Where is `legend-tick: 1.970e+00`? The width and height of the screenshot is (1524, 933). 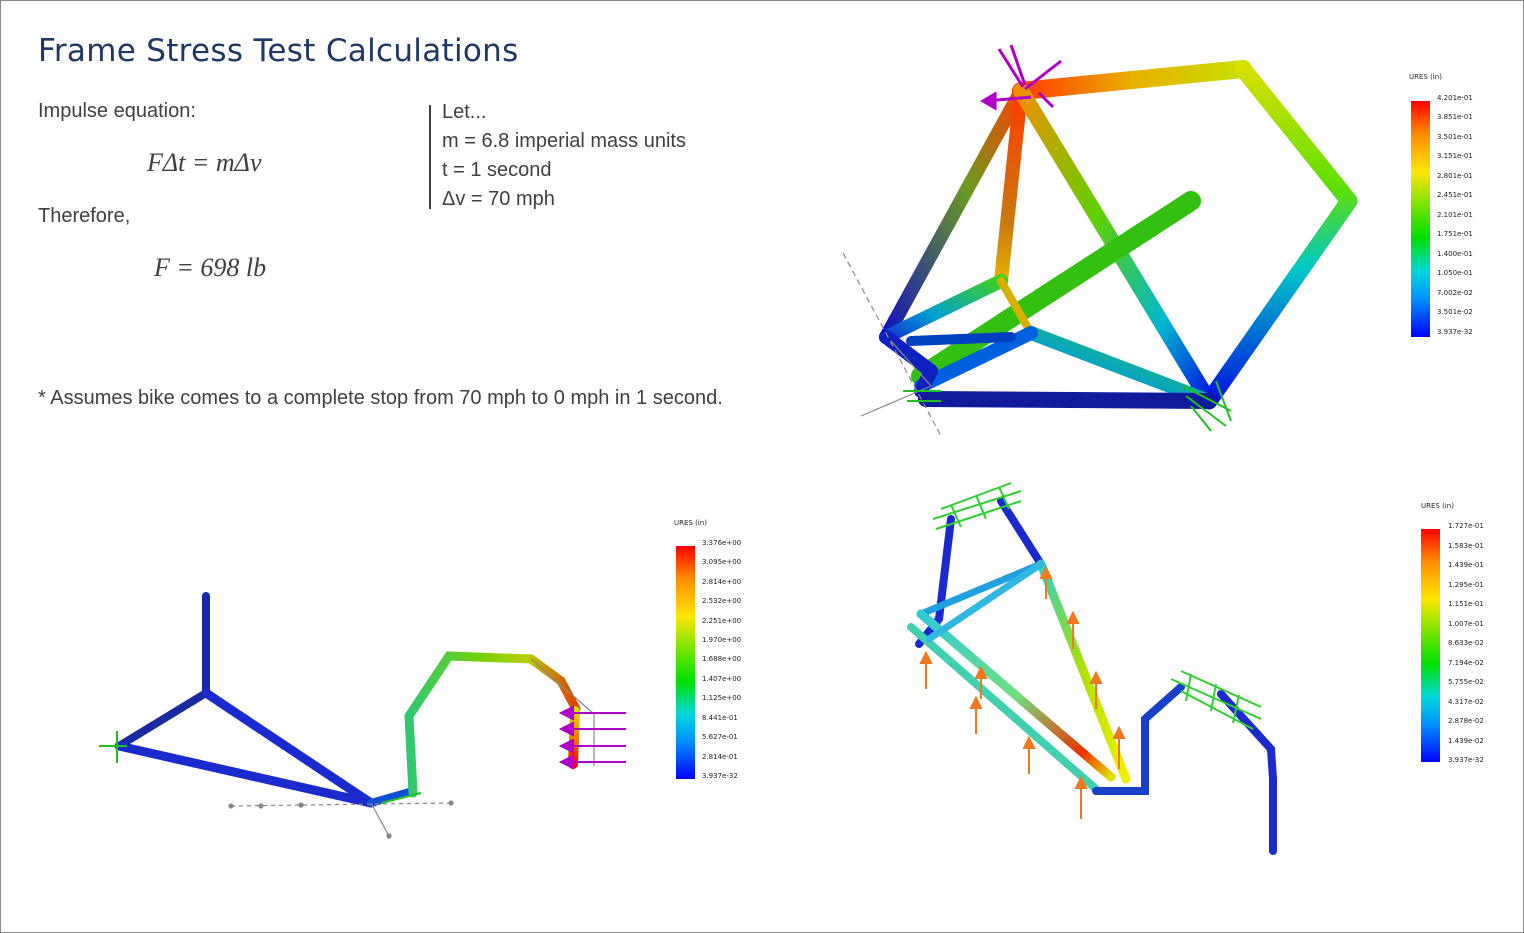
legend-tick: 1.970e+00 is located at coordinates (722, 640).